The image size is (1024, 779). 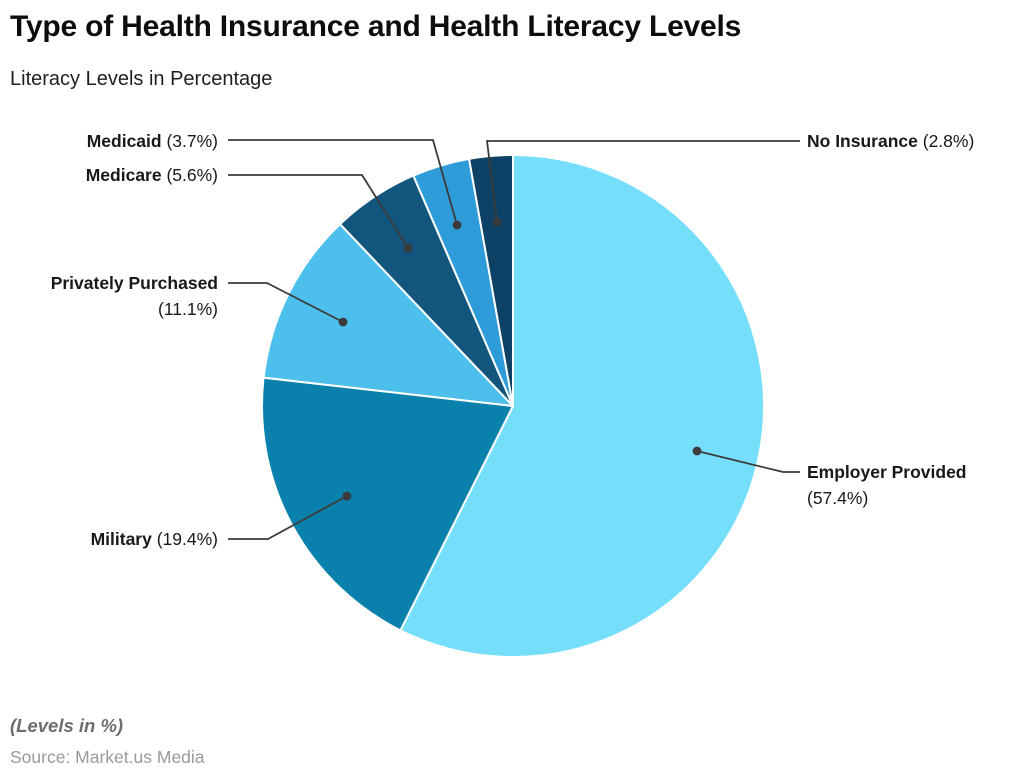 I want to click on callout-label-military: Military (19.4%), so click(x=154, y=539).